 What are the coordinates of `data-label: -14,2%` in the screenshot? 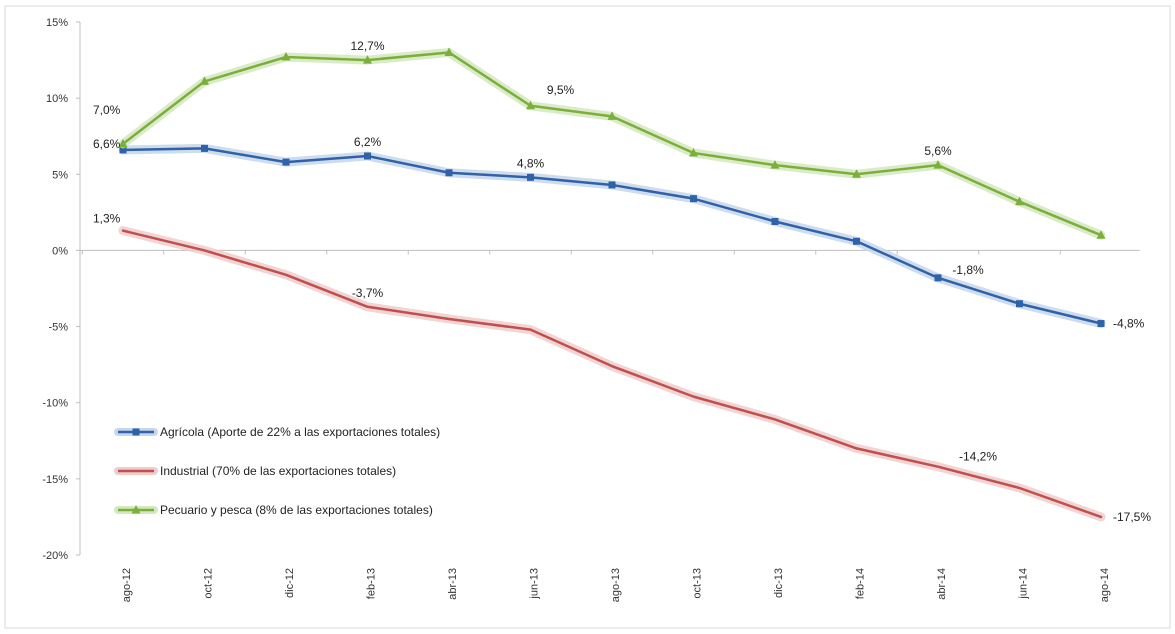 It's located at (978, 457).